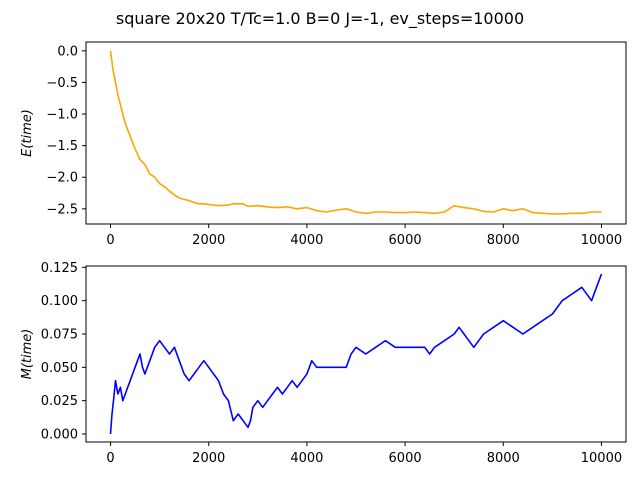 The width and height of the screenshot is (640, 480). I want to click on magnetization-x-tick-label: 0, so click(110, 458).